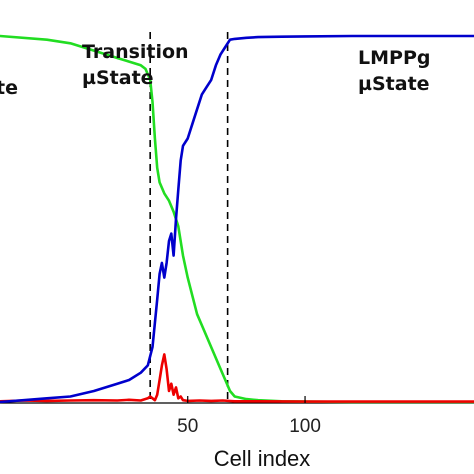 This screenshot has width=474, height=474. I want to click on x-tick-label: 50, so click(187, 426).